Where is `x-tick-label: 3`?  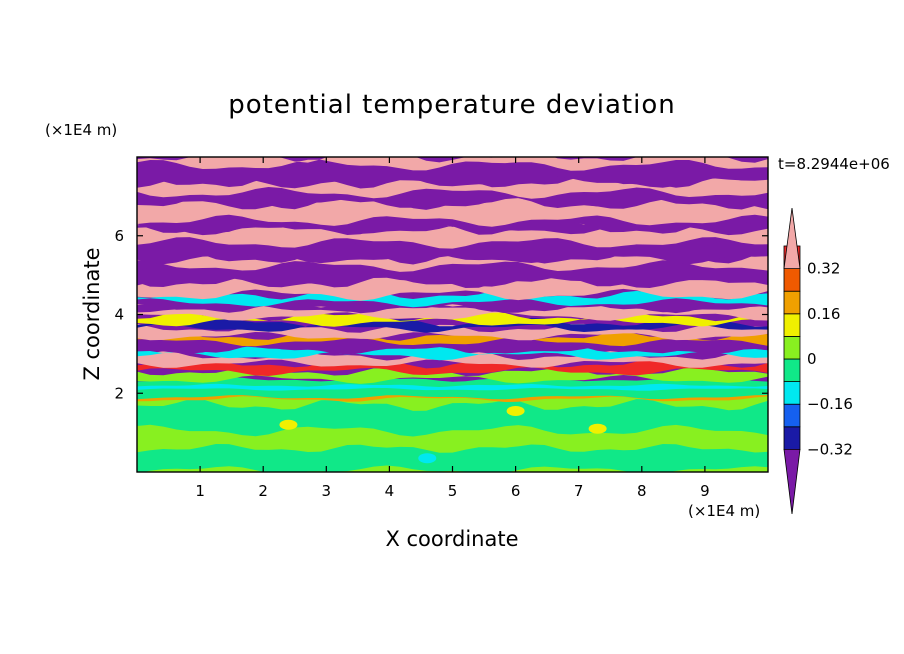
x-tick-label: 3 is located at coordinates (327, 491).